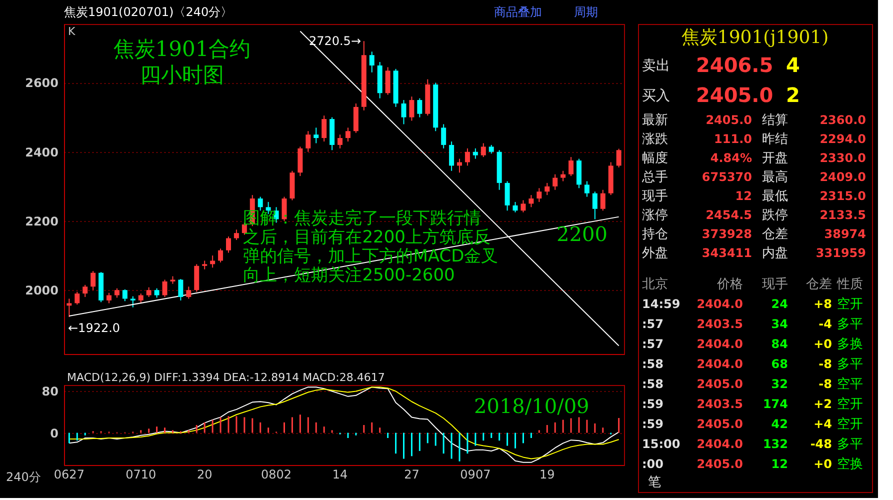  What do you see at coordinates (182, 75) in the screenshot?
I see `text: 四小时图` at bounding box center [182, 75].